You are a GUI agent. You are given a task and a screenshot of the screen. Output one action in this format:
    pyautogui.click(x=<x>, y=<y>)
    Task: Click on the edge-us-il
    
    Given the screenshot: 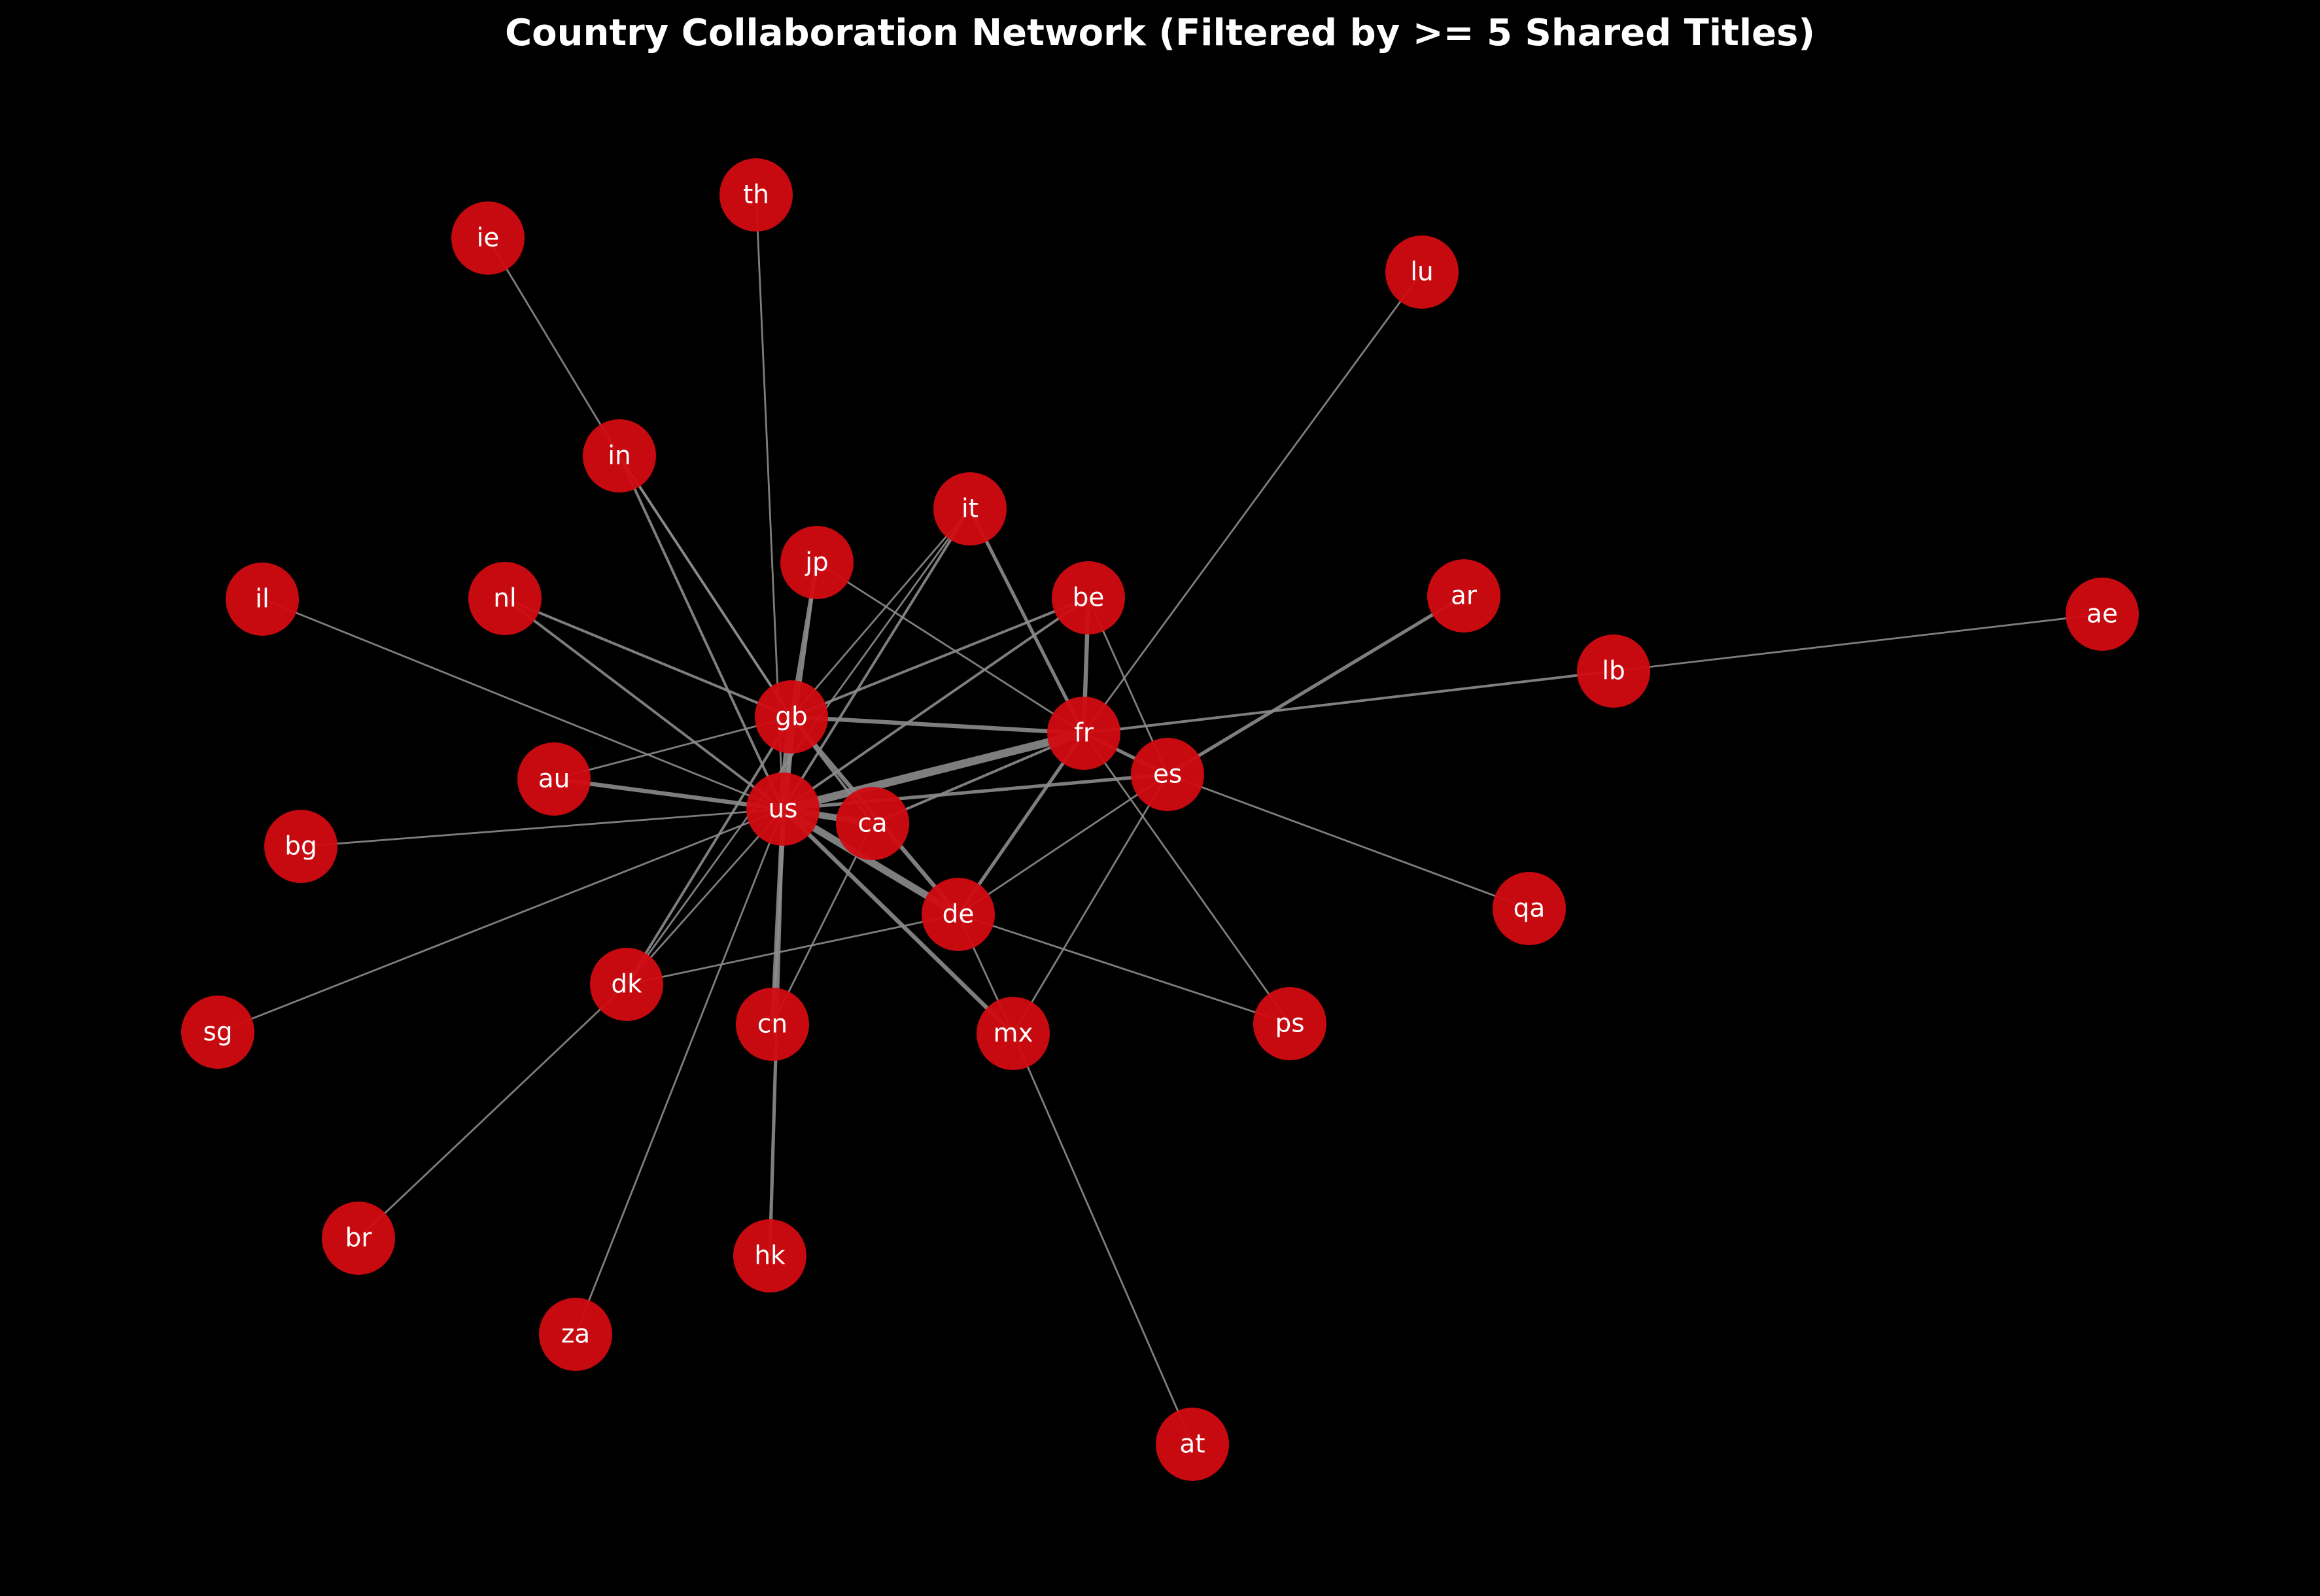 What is the action you would take?
    pyautogui.click(x=523, y=704)
    